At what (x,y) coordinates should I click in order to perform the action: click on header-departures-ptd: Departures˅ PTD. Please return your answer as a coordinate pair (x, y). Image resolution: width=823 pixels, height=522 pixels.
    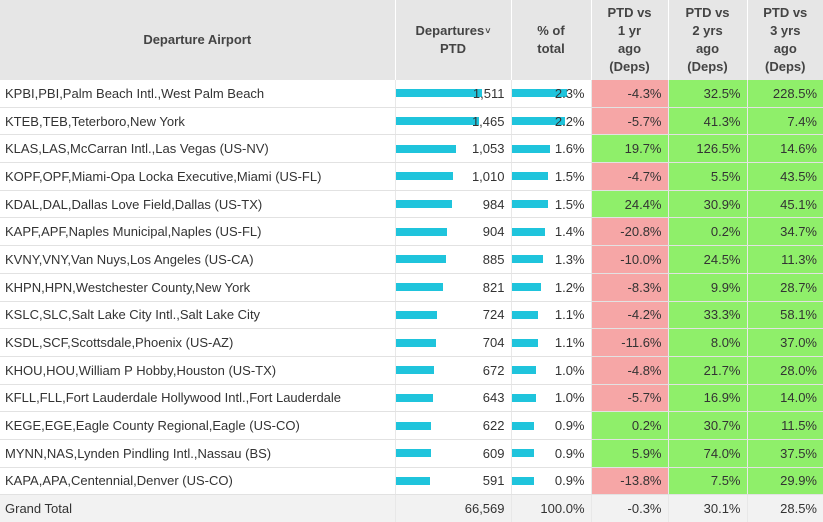
    Looking at the image, I should click on (453, 40).